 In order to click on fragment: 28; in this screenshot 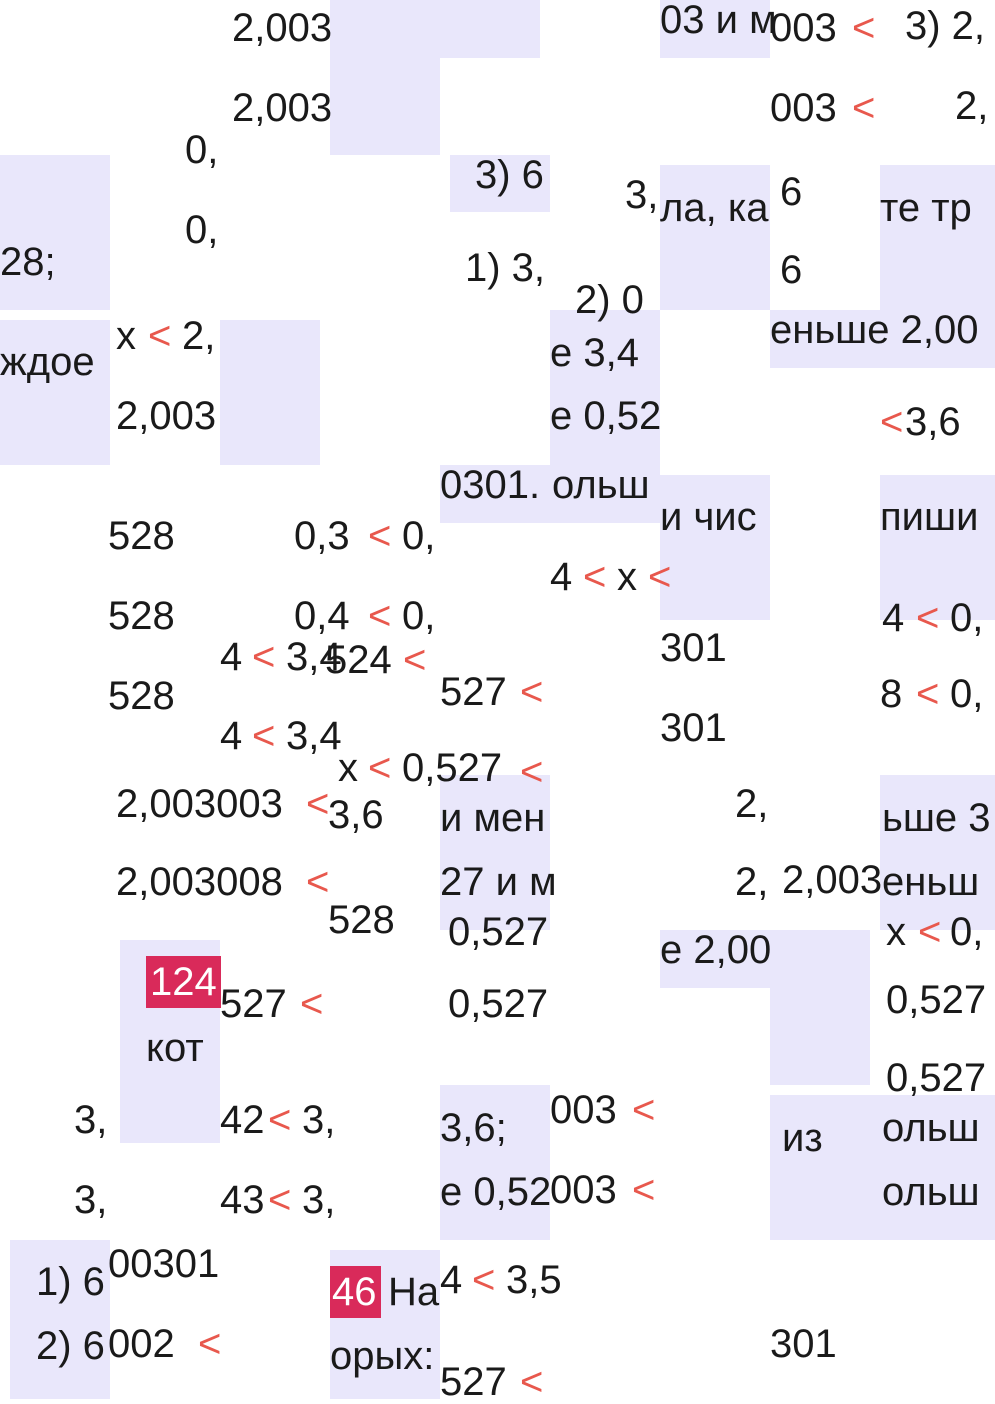, I will do `click(28, 262)`.